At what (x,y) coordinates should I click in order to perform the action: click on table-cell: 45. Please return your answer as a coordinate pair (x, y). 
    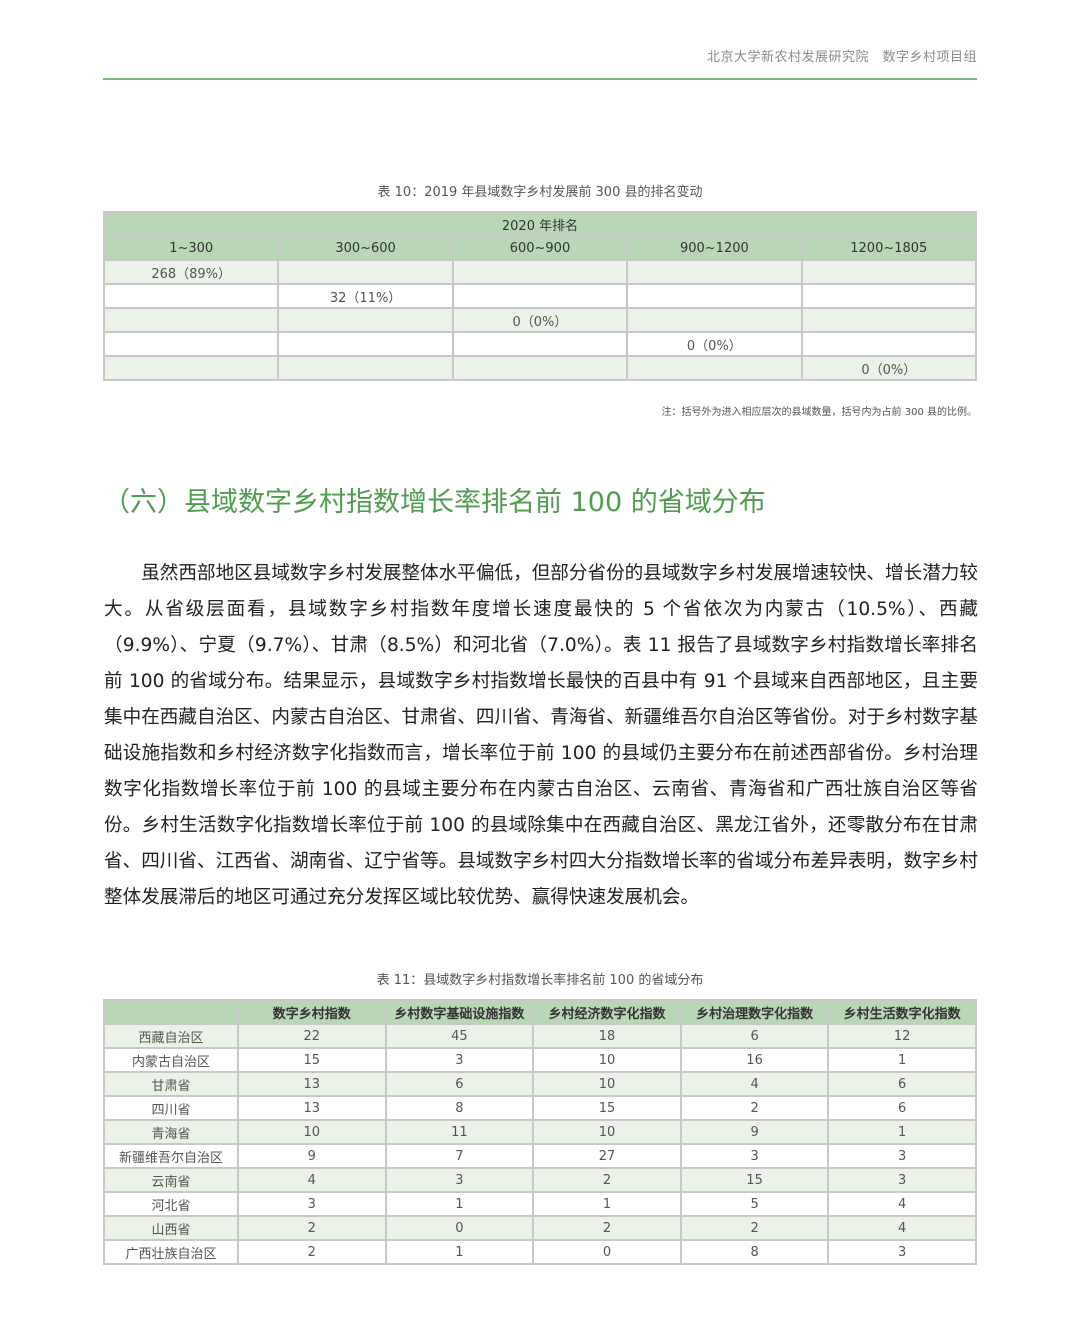
    Looking at the image, I should click on (459, 1036).